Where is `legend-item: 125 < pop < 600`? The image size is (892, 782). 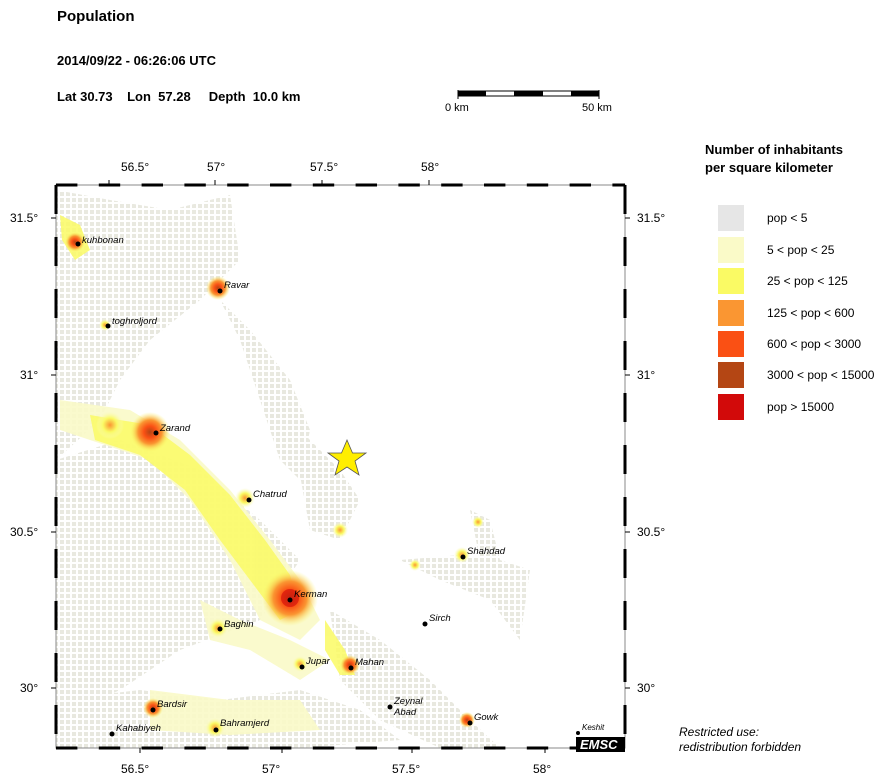
legend-item: 125 < pop < 600 is located at coordinates (786, 313).